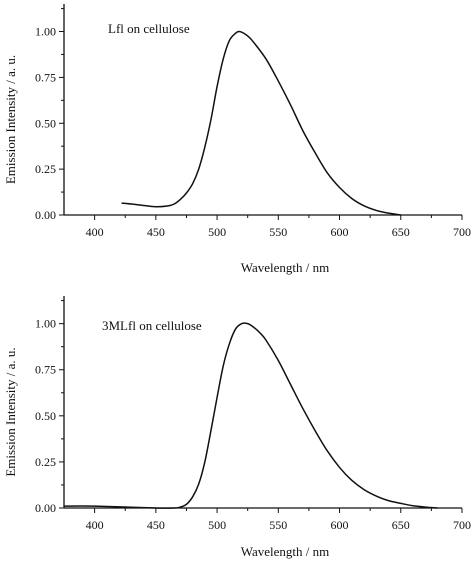  What do you see at coordinates (152, 325) in the screenshot?
I see `panel-annotation: 3MLfl on cellulose` at bounding box center [152, 325].